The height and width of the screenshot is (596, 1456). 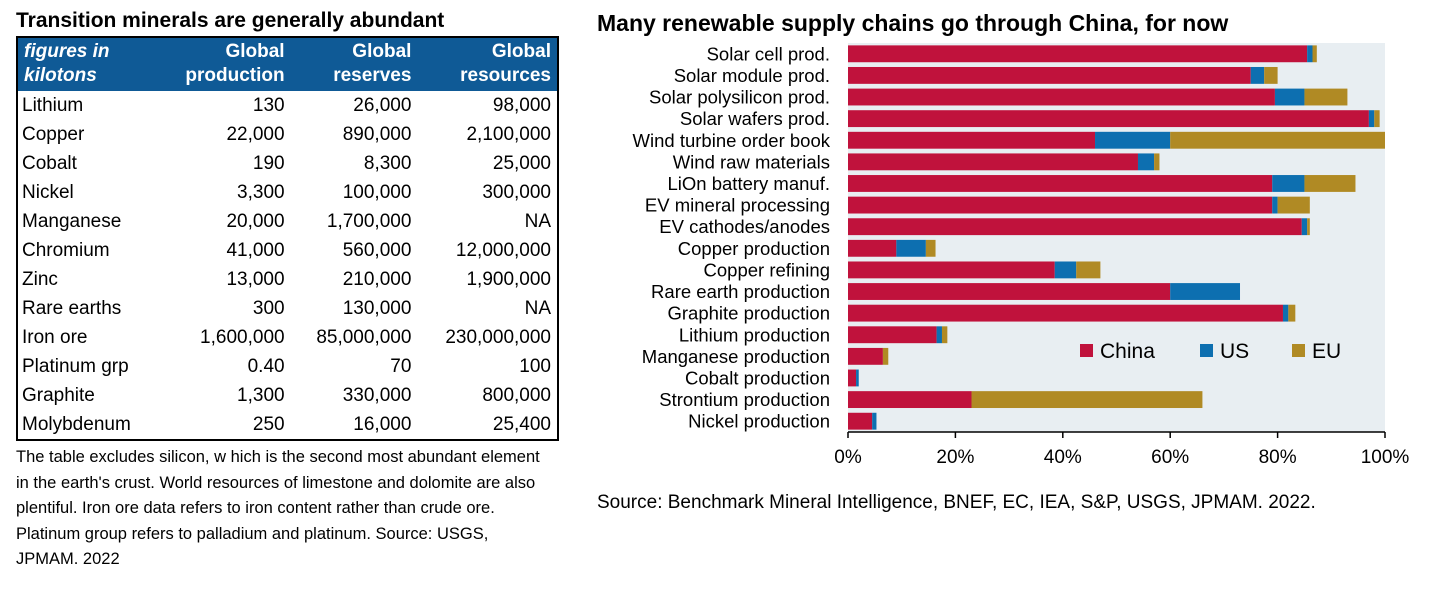 What do you see at coordinates (224, 64) in the screenshot?
I see `header-production: Global production` at bounding box center [224, 64].